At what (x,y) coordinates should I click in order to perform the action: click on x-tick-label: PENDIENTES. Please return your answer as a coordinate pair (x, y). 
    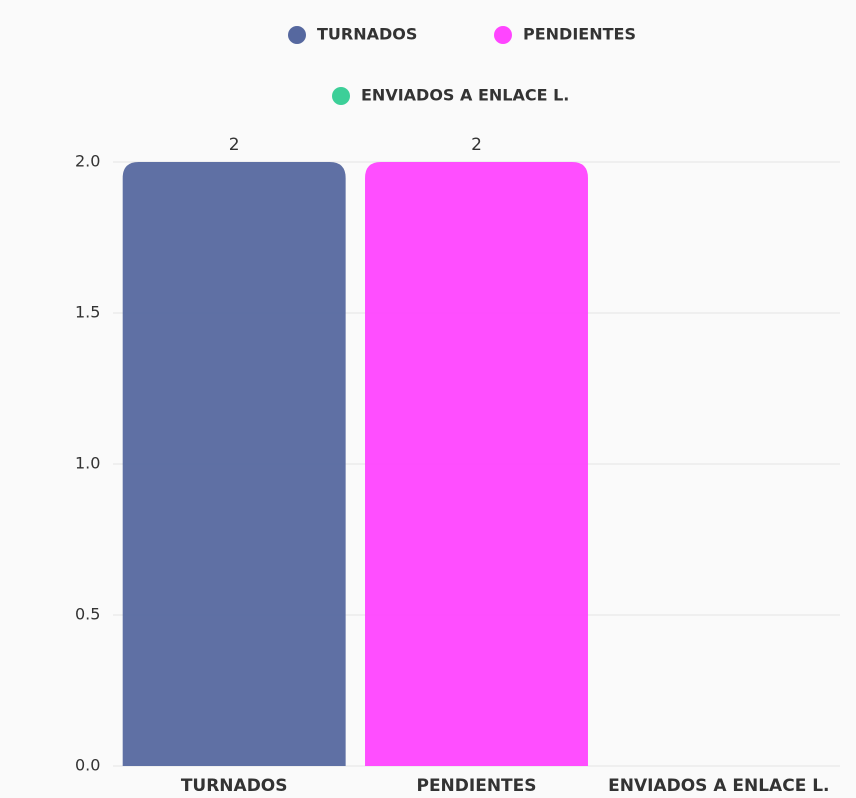
    Looking at the image, I should click on (476, 786).